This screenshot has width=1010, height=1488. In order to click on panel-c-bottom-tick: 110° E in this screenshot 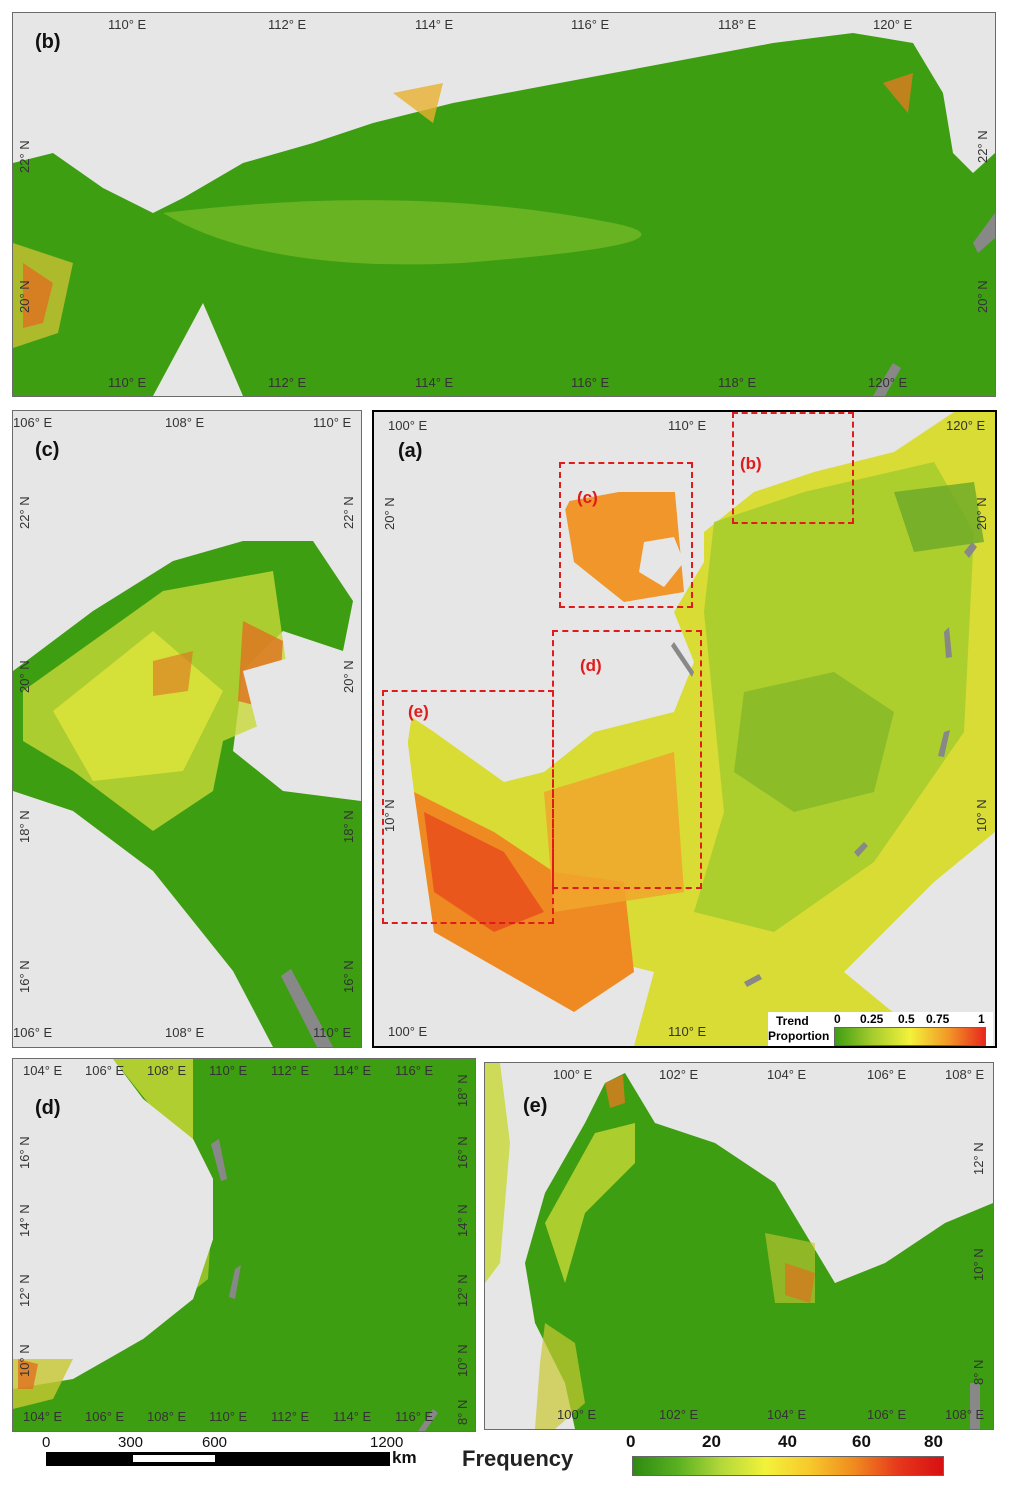, I will do `click(332, 1032)`.